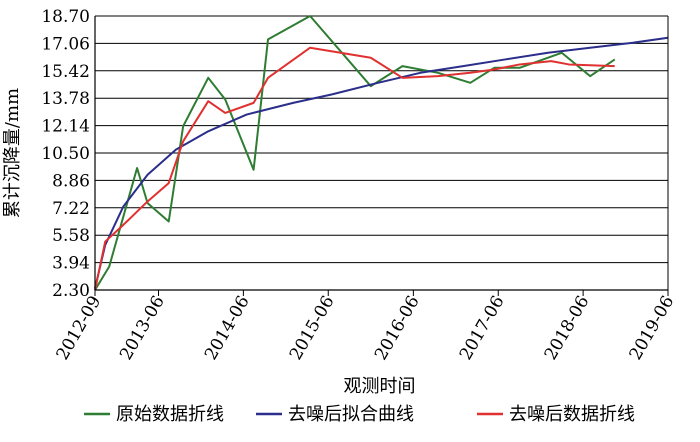 The image size is (700, 442). I want to click on x-tick-label: 2019-06, so click(652, 328).